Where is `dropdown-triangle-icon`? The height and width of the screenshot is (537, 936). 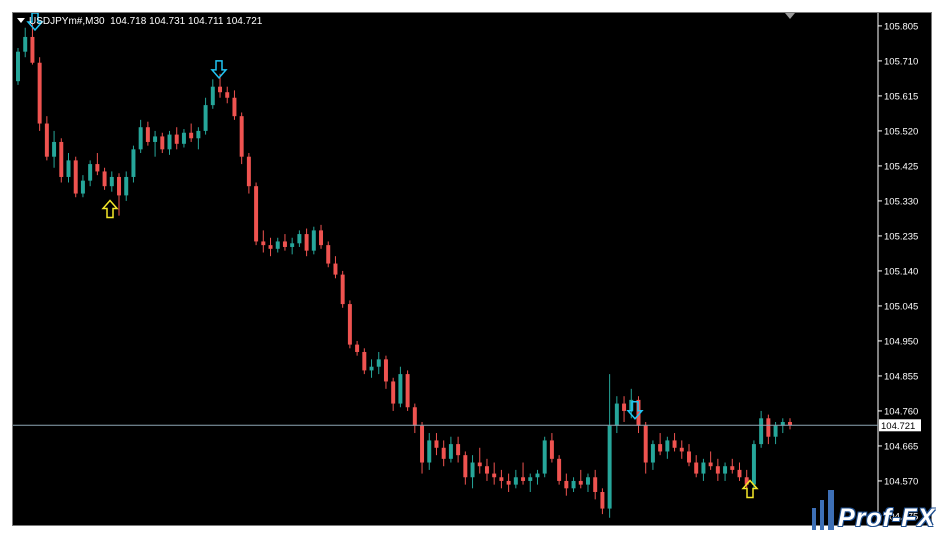 dropdown-triangle-icon is located at coordinates (21, 20).